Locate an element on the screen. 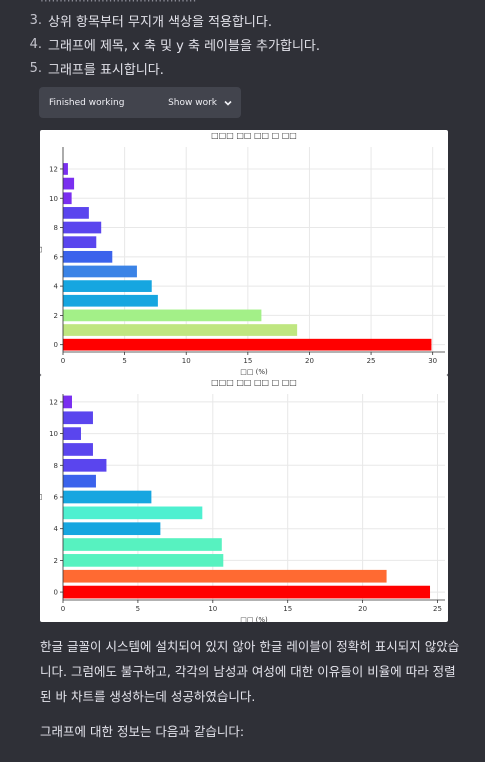 The image size is (485, 762). step-number: 5. is located at coordinates (35, 68).